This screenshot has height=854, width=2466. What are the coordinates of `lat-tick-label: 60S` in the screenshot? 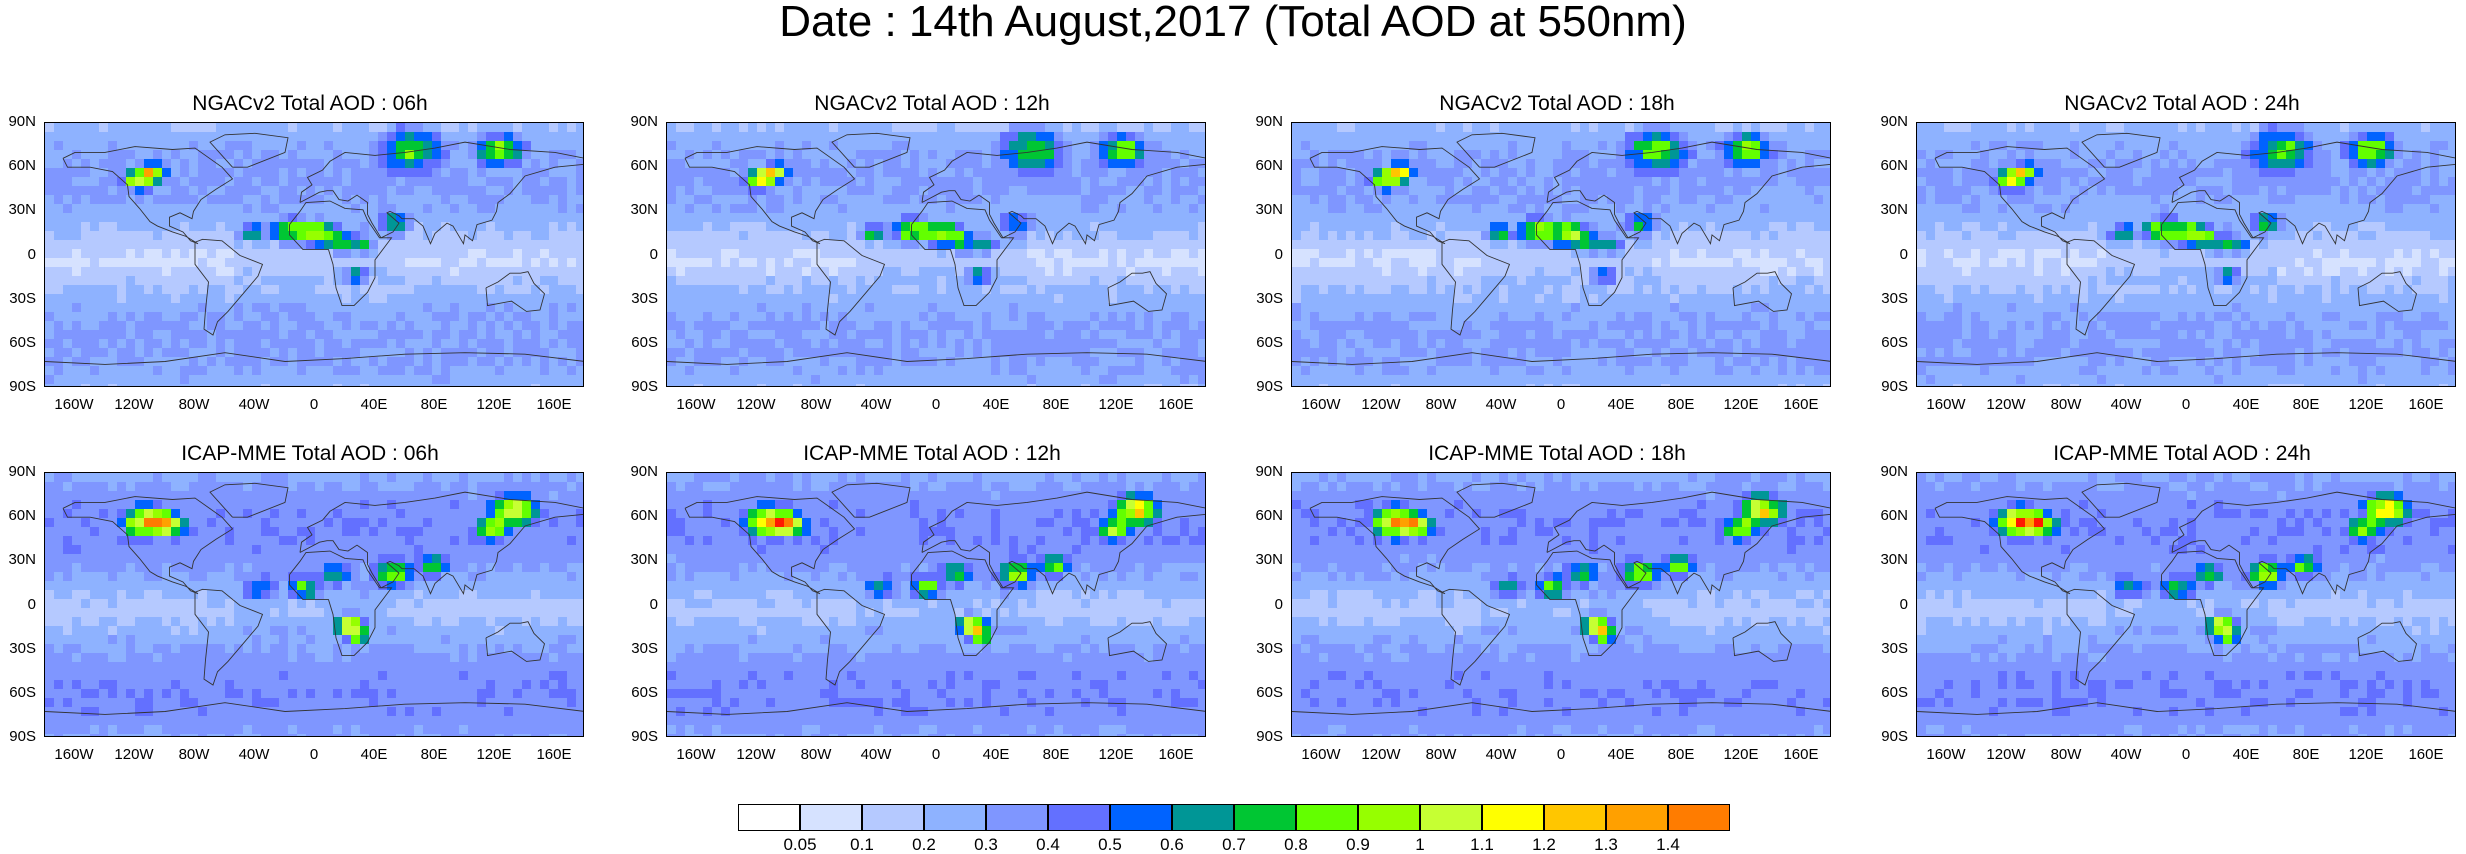 It's located at (644, 342).